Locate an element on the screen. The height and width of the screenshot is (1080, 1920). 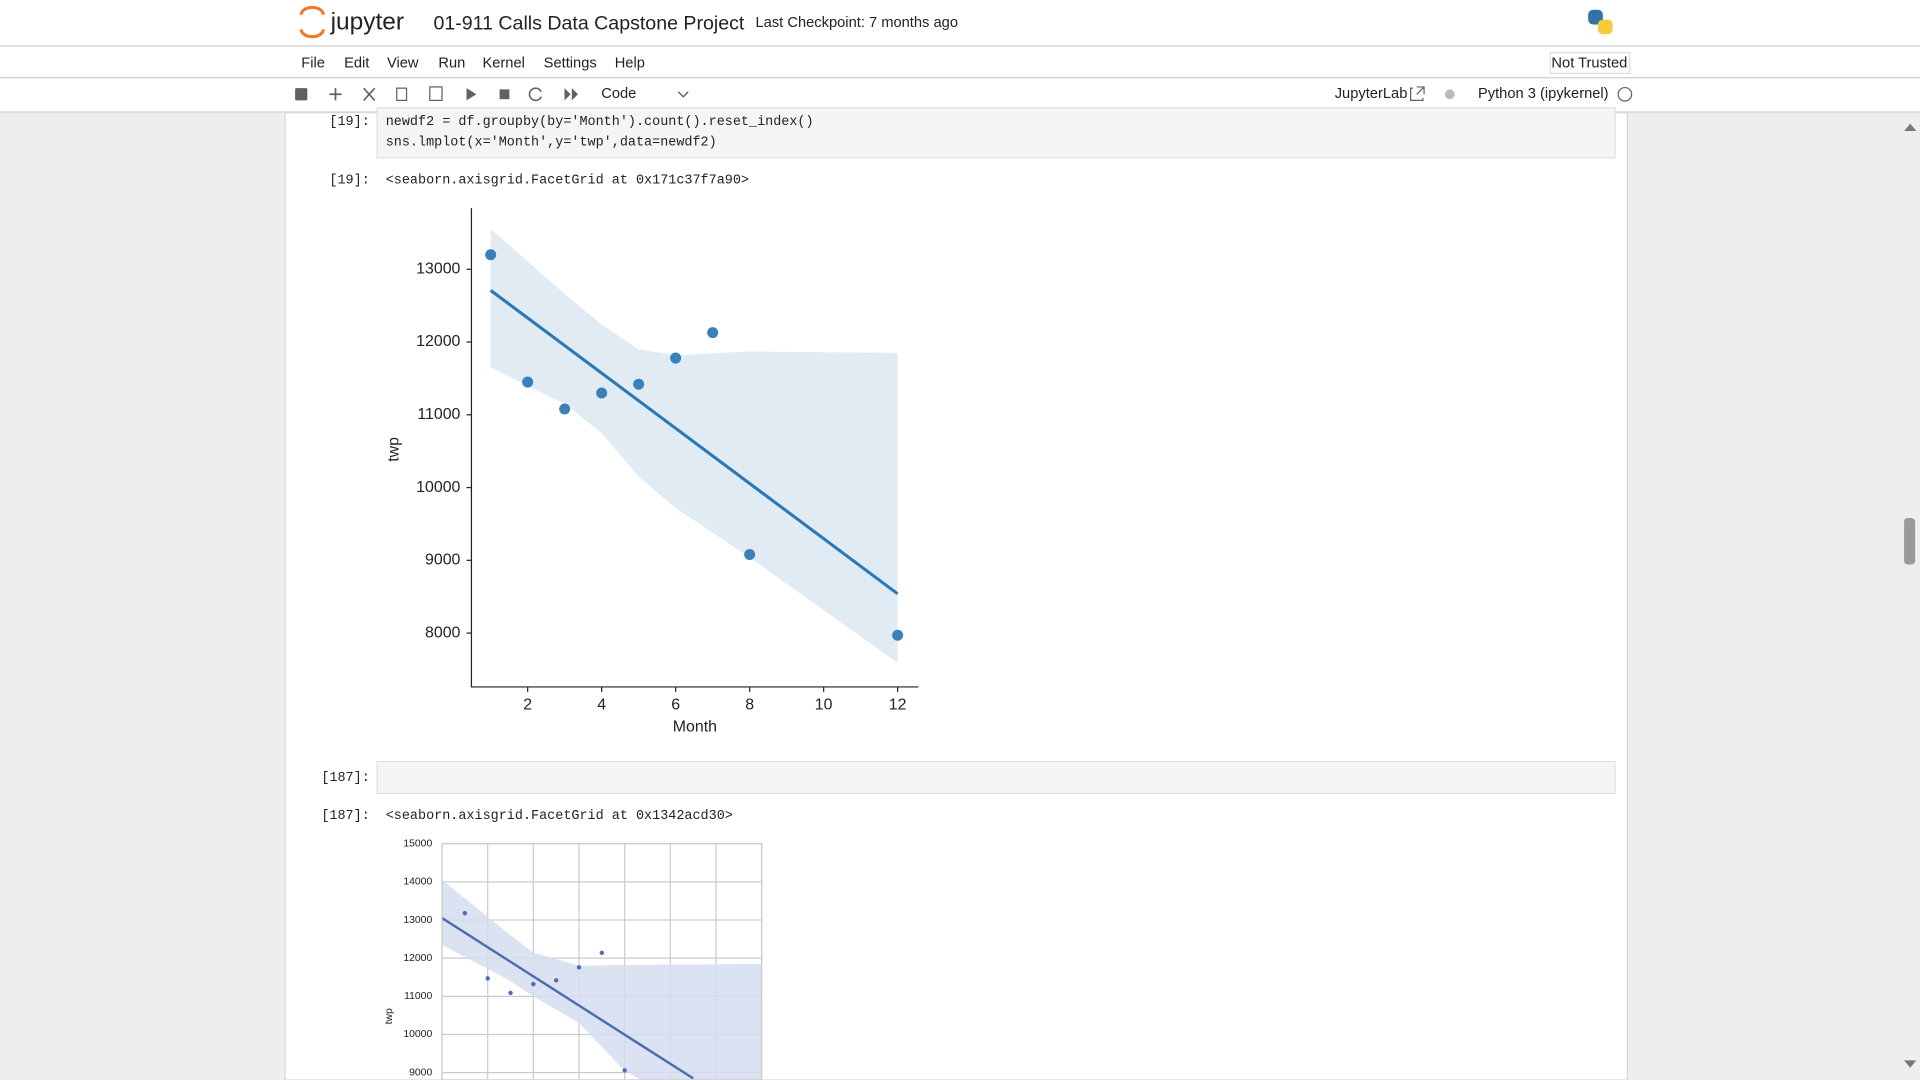
x-tick-label: 6 is located at coordinates (675, 705).